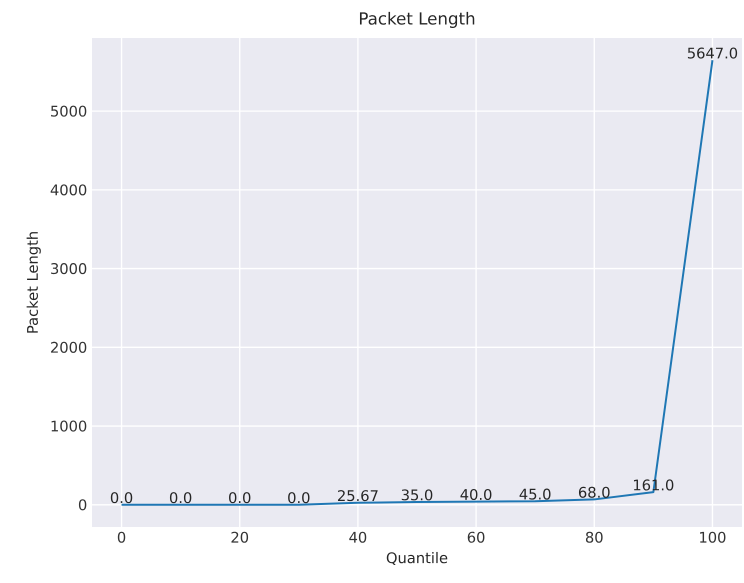 The height and width of the screenshot is (583, 744). I want to click on x-tick-label: 60, so click(476, 537).